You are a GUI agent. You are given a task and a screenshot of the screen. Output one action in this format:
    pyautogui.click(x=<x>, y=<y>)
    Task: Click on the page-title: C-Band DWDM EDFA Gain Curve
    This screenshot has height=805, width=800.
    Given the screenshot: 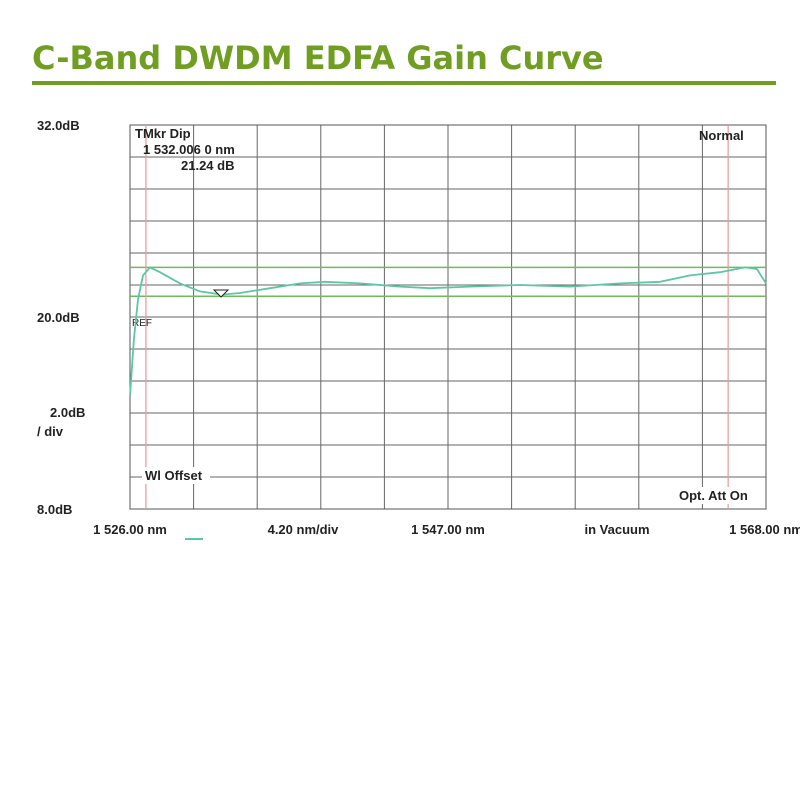 What is the action you would take?
    pyautogui.click(x=318, y=58)
    